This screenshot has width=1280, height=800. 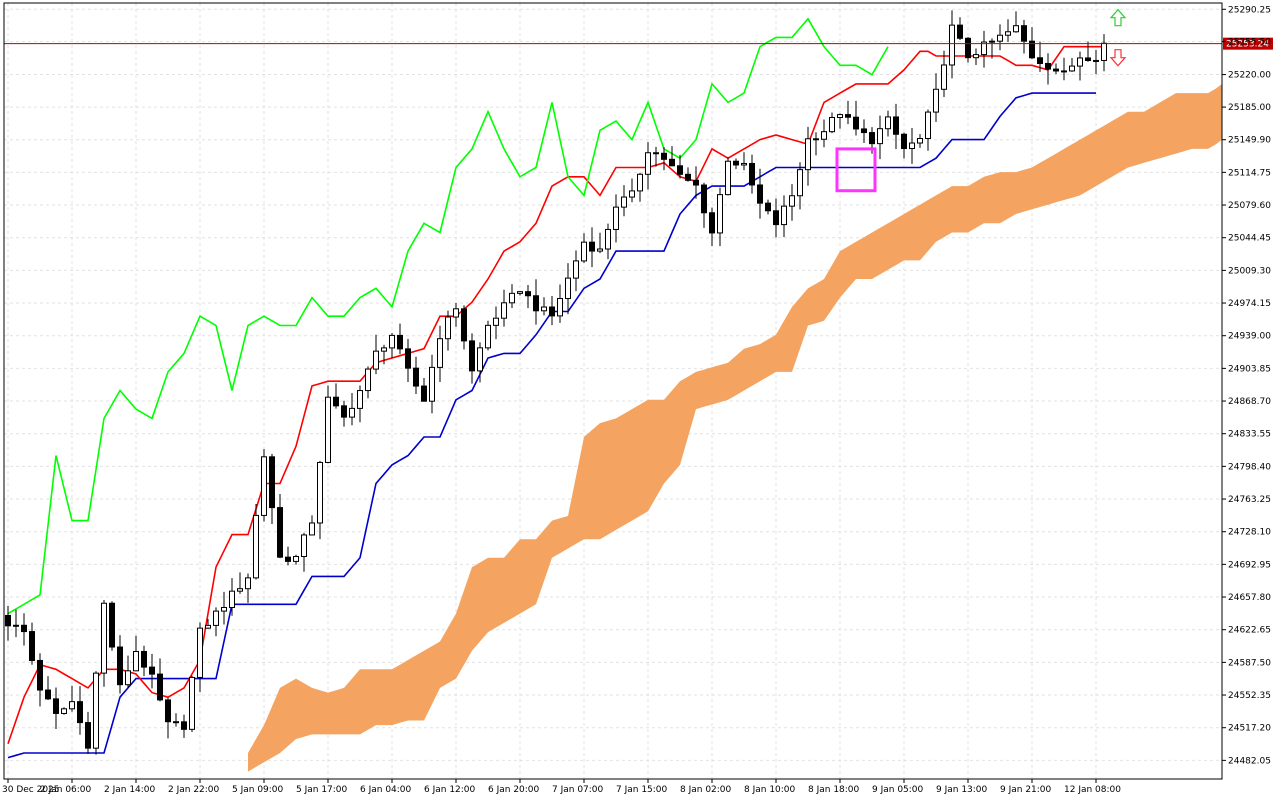 I want to click on y-tick-label: 25009.30, so click(x=1249, y=271).